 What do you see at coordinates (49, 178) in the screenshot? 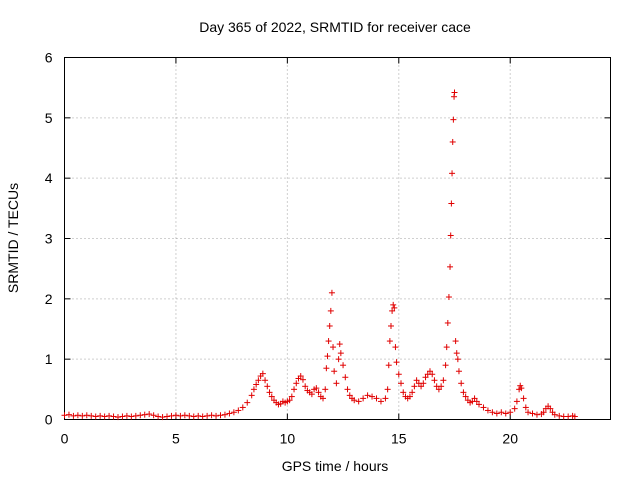
I see `y-tick-label: 4` at bounding box center [49, 178].